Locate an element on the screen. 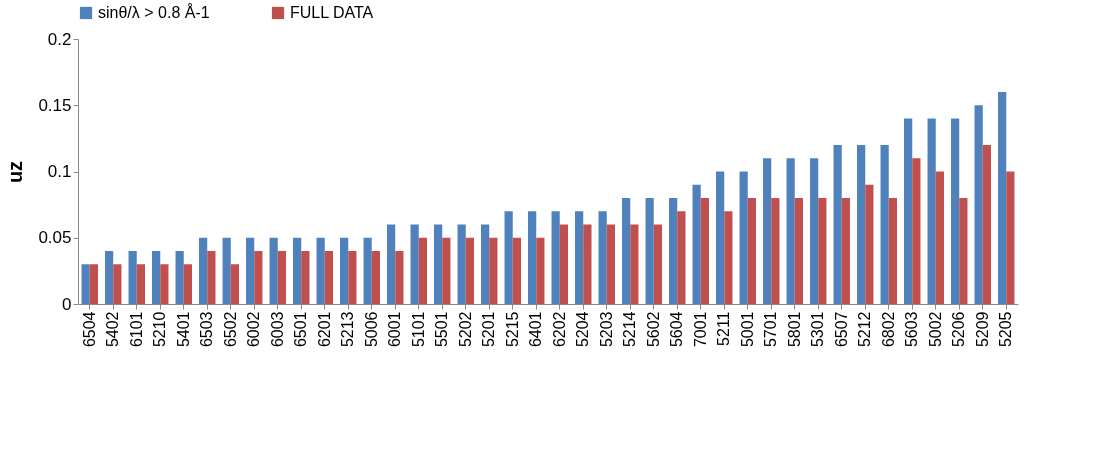 Image resolution: width=1105 pixels, height=453 pixels. x-tick-label: 5001 is located at coordinates (747, 329).